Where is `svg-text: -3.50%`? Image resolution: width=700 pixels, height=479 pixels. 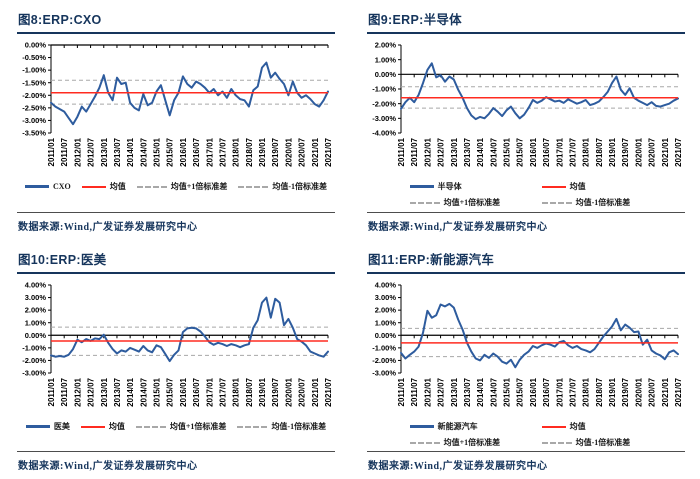
svg-text: -3.50% is located at coordinates (34, 133).